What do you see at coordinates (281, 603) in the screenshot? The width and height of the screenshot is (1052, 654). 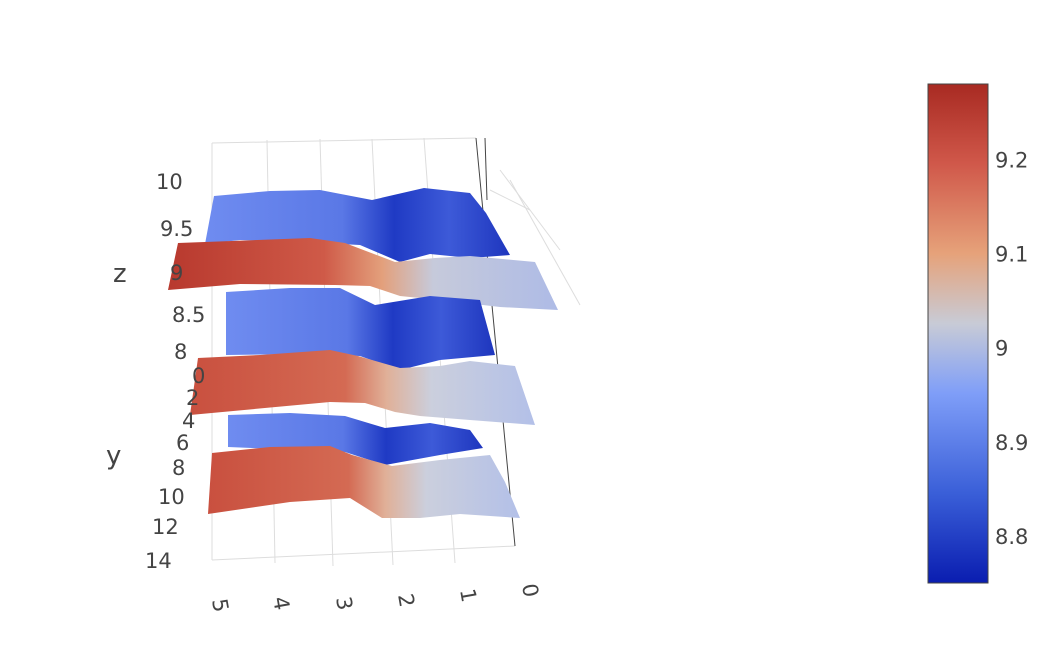 I see `x-tick-label: 4` at bounding box center [281, 603].